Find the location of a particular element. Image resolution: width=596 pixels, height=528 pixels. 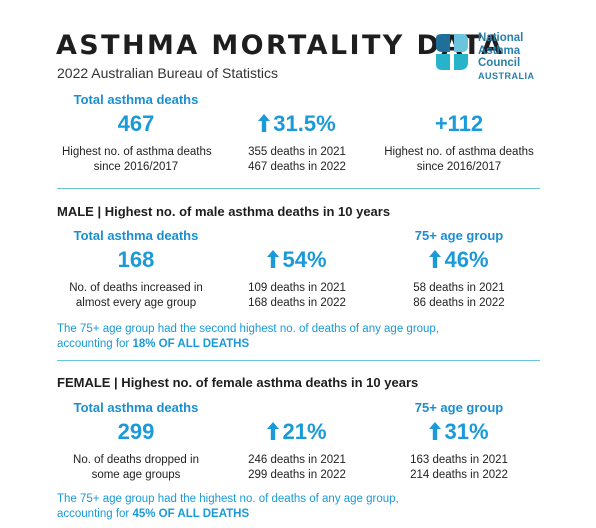

stat-value: 31% is located at coordinates (466, 431).